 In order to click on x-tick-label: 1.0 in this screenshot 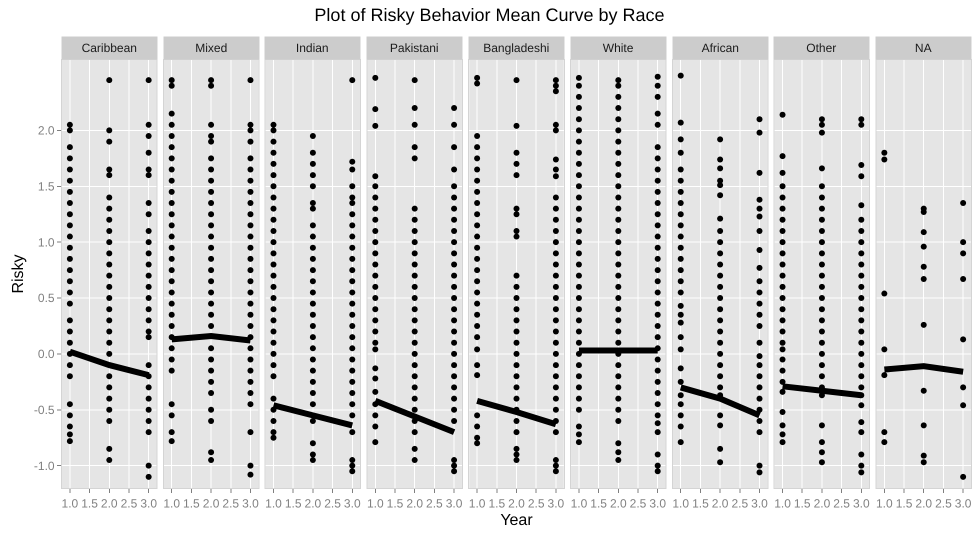, I will do `click(375, 503)`.